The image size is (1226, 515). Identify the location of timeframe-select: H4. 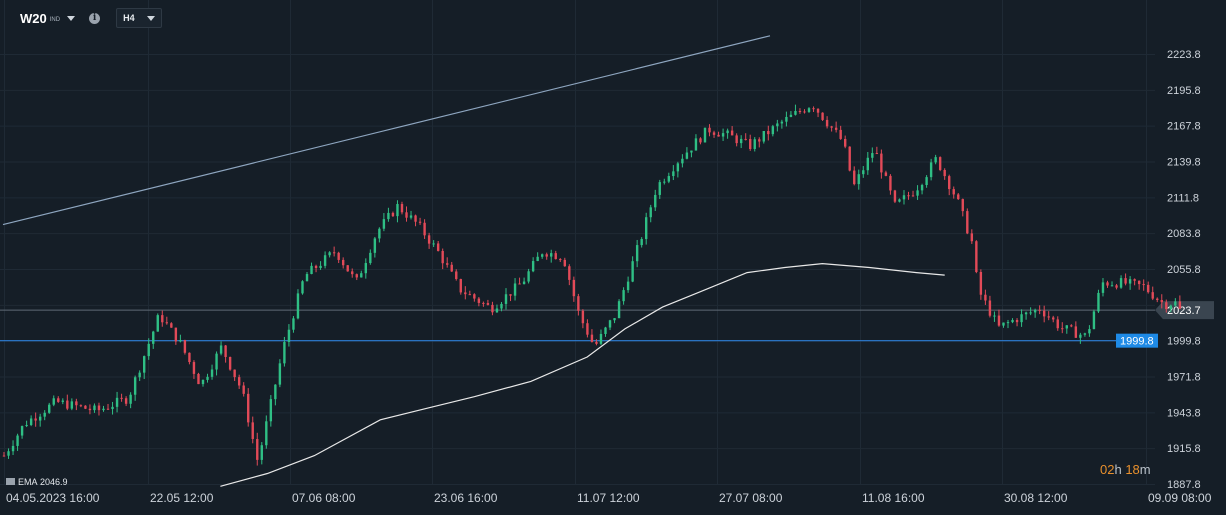
(139, 18).